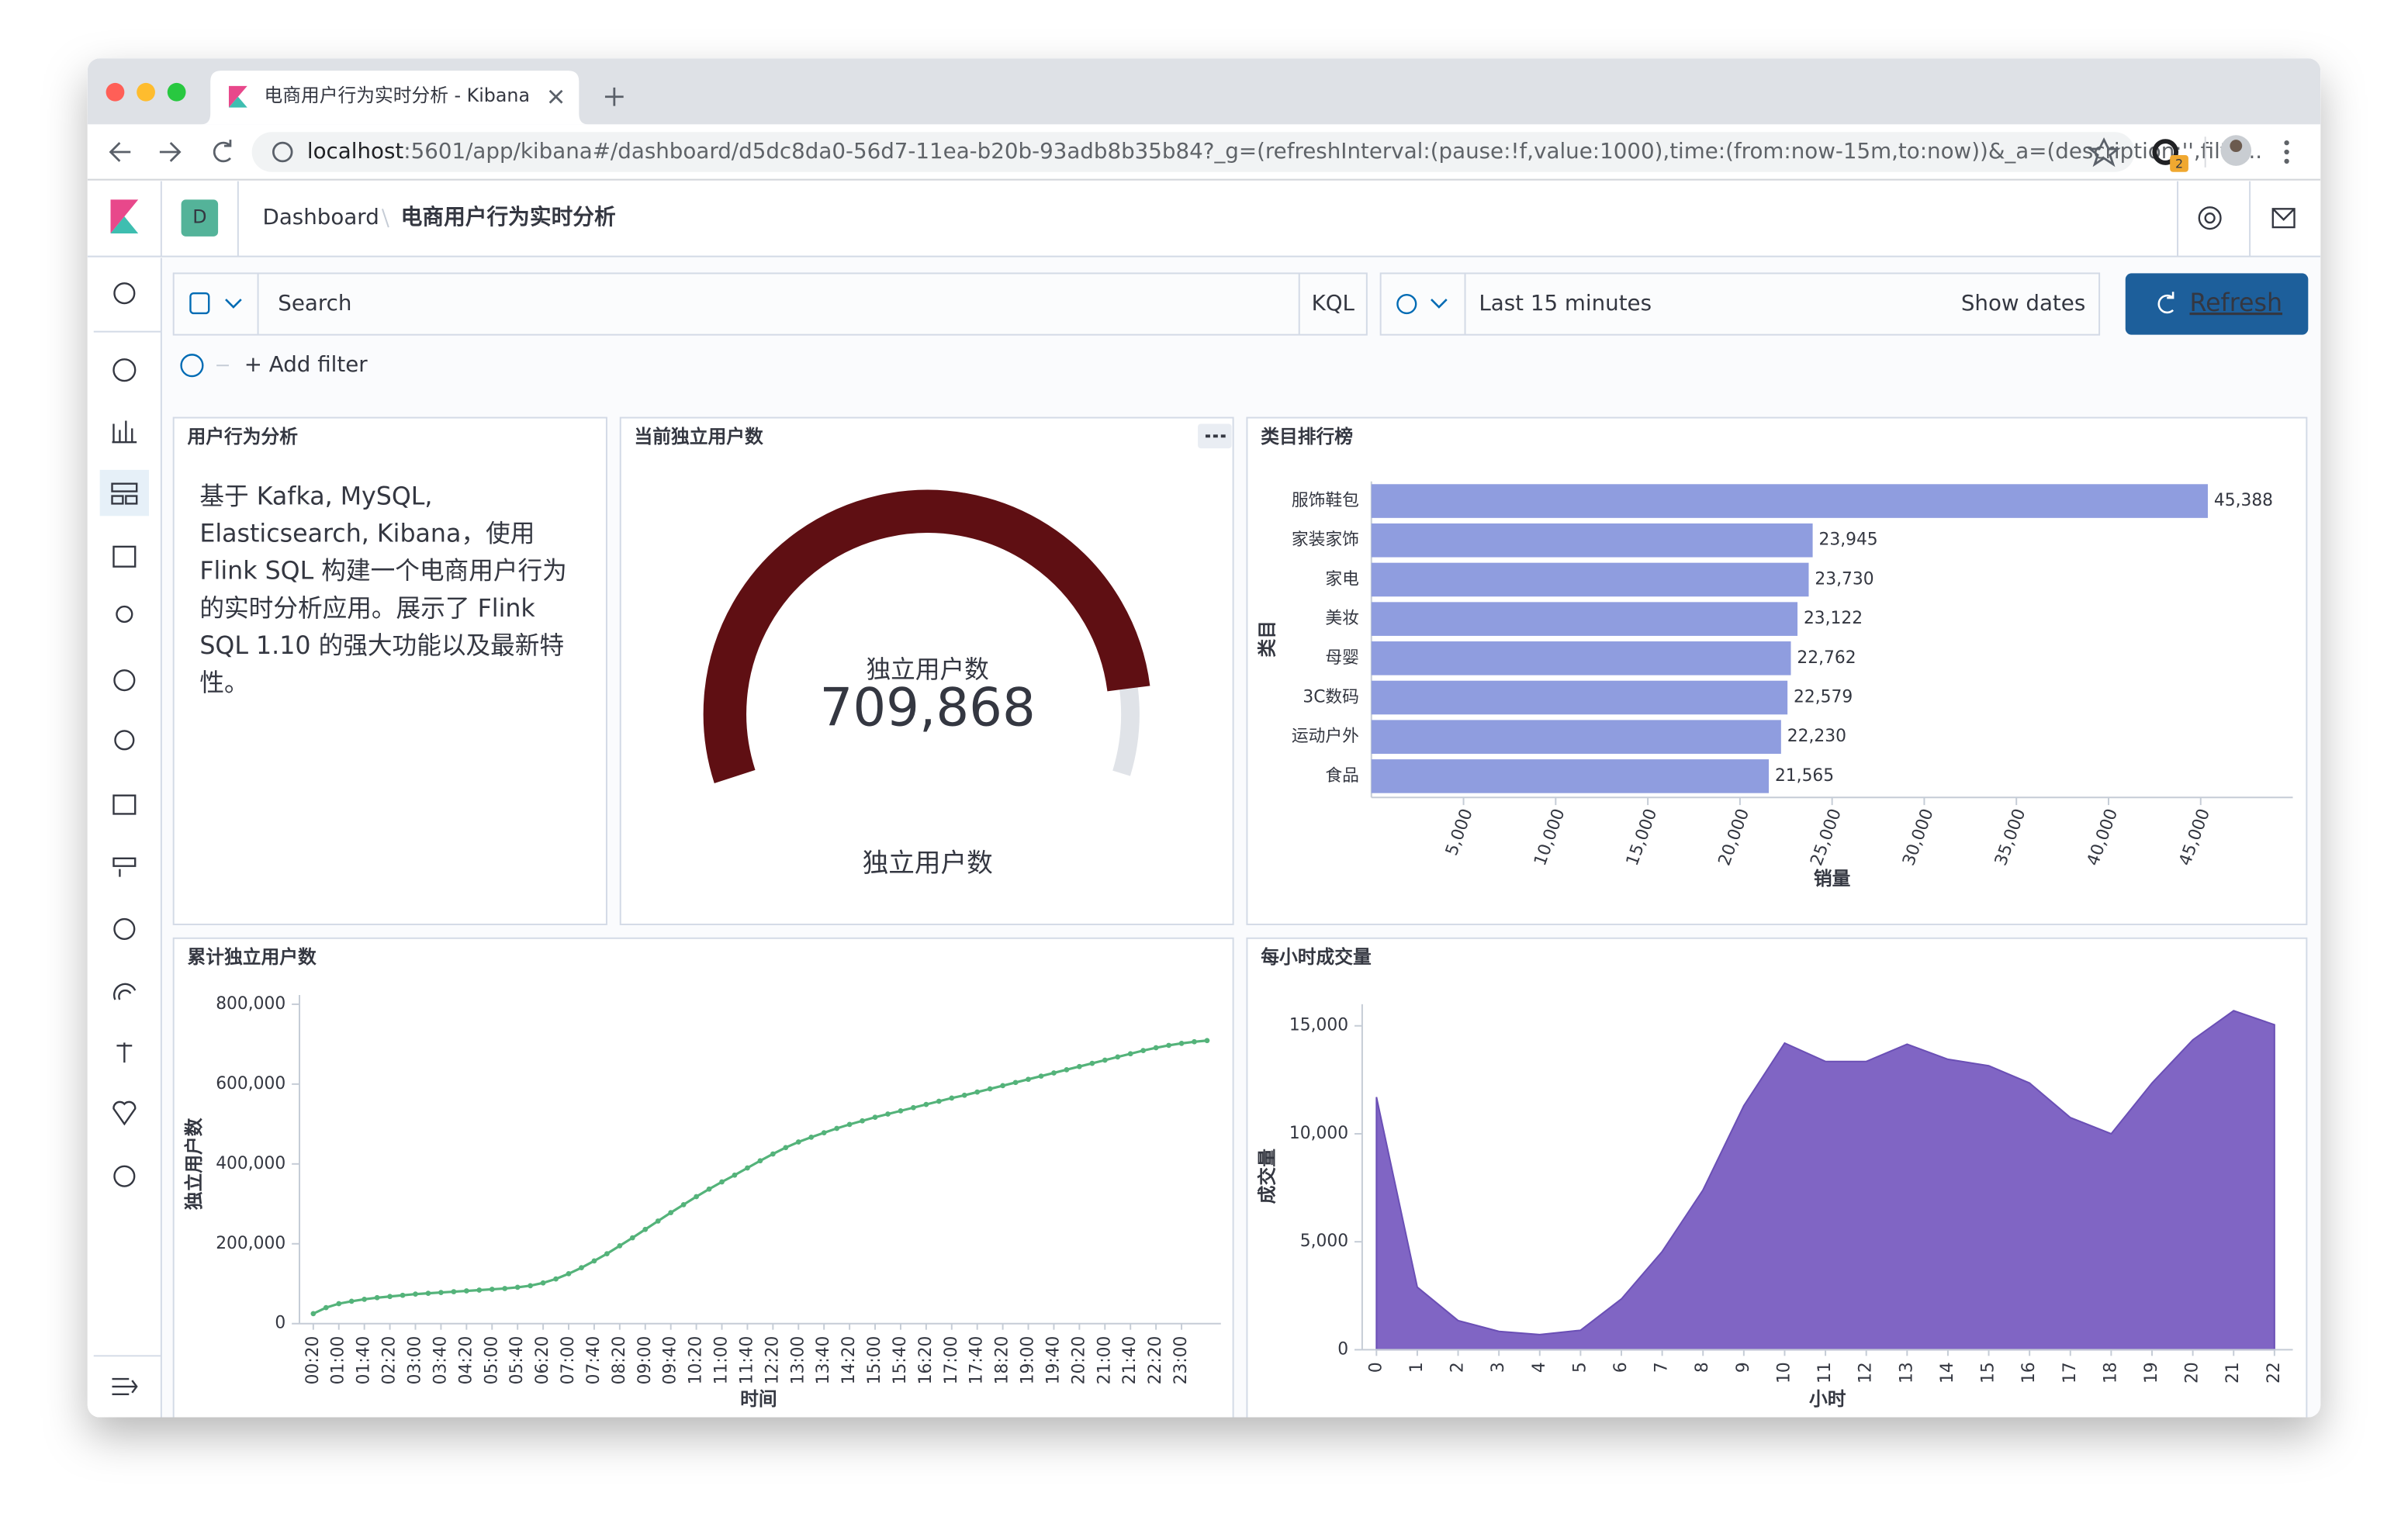  Describe the element at coordinates (367, 534) in the screenshot. I see `markdown-line: Elasticsearch, Kibana，使用` at that location.